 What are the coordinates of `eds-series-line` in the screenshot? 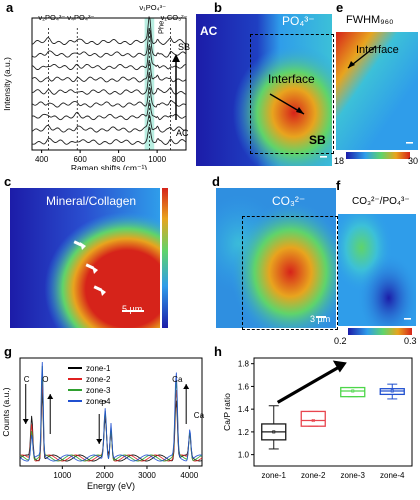 It's located at (111, 411).